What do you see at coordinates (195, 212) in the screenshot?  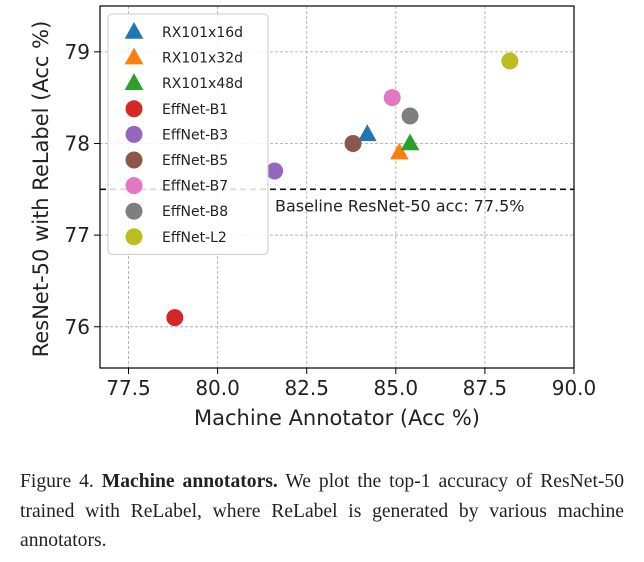 I see `legend-label-effnet-b8: EffNet-B8` at bounding box center [195, 212].